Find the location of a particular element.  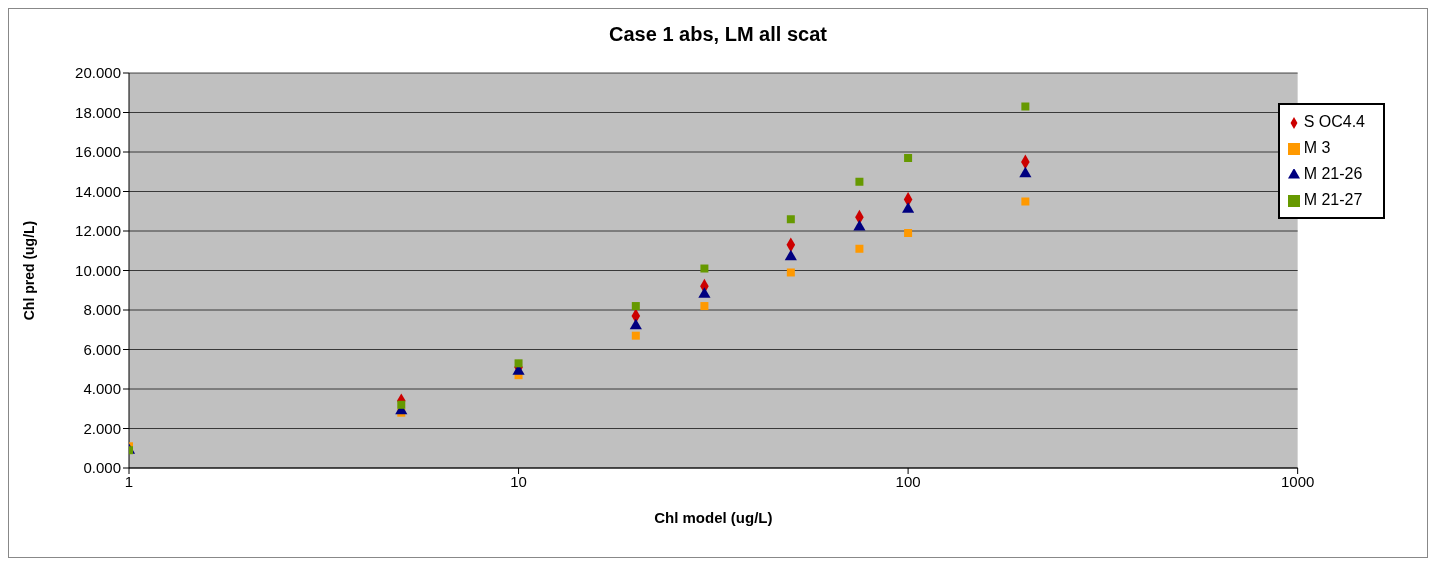

y-tick-label: 20.000 is located at coordinates (98, 73).